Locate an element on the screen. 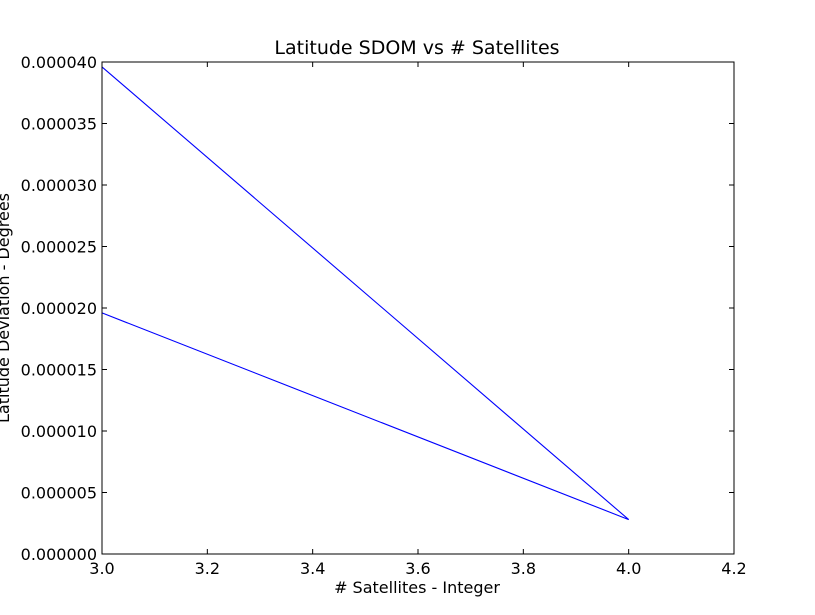 This screenshot has height=615, width=815. y-tick-label: 0.000040 is located at coordinates (59, 62).